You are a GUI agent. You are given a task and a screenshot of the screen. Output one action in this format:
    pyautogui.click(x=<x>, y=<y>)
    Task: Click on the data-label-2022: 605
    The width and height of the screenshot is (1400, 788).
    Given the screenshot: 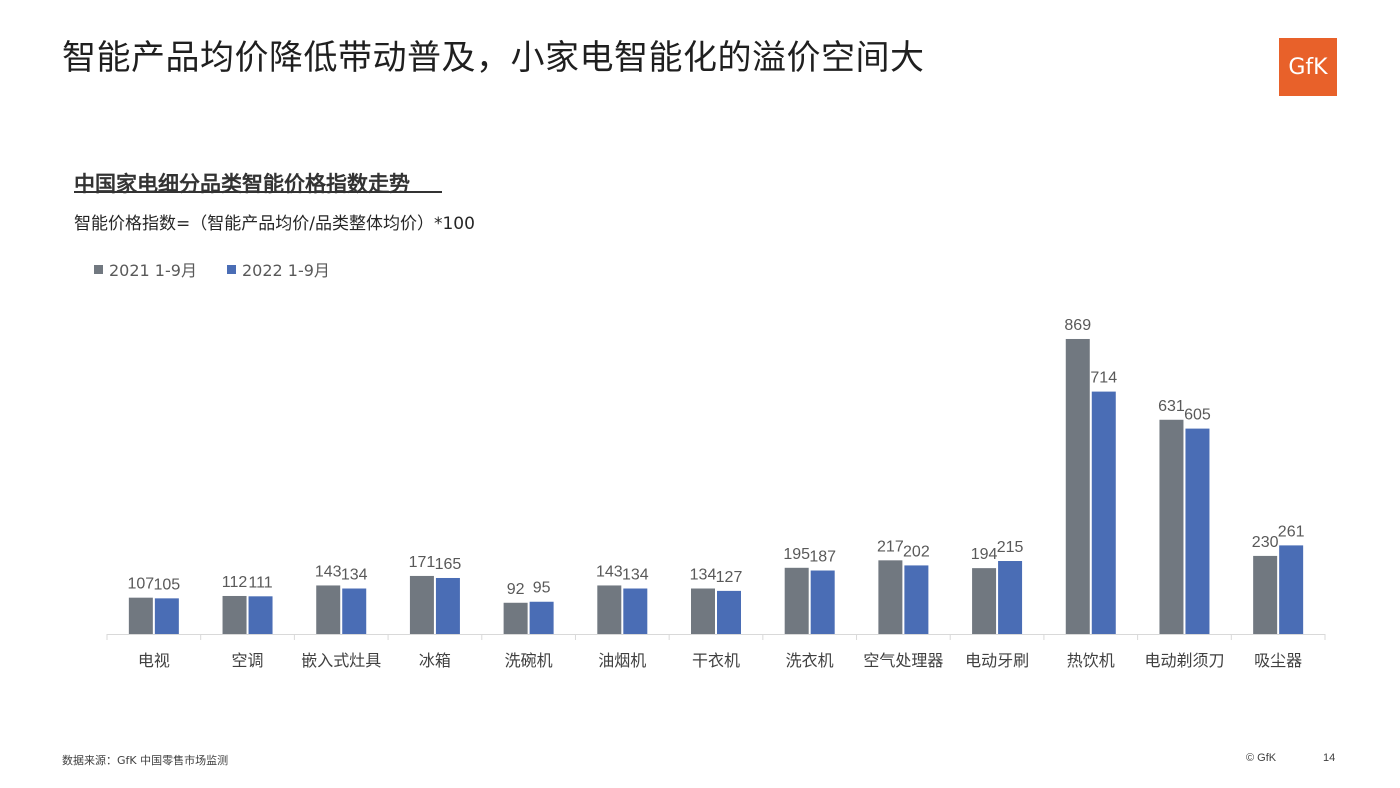 What is the action you would take?
    pyautogui.click(x=1197, y=415)
    